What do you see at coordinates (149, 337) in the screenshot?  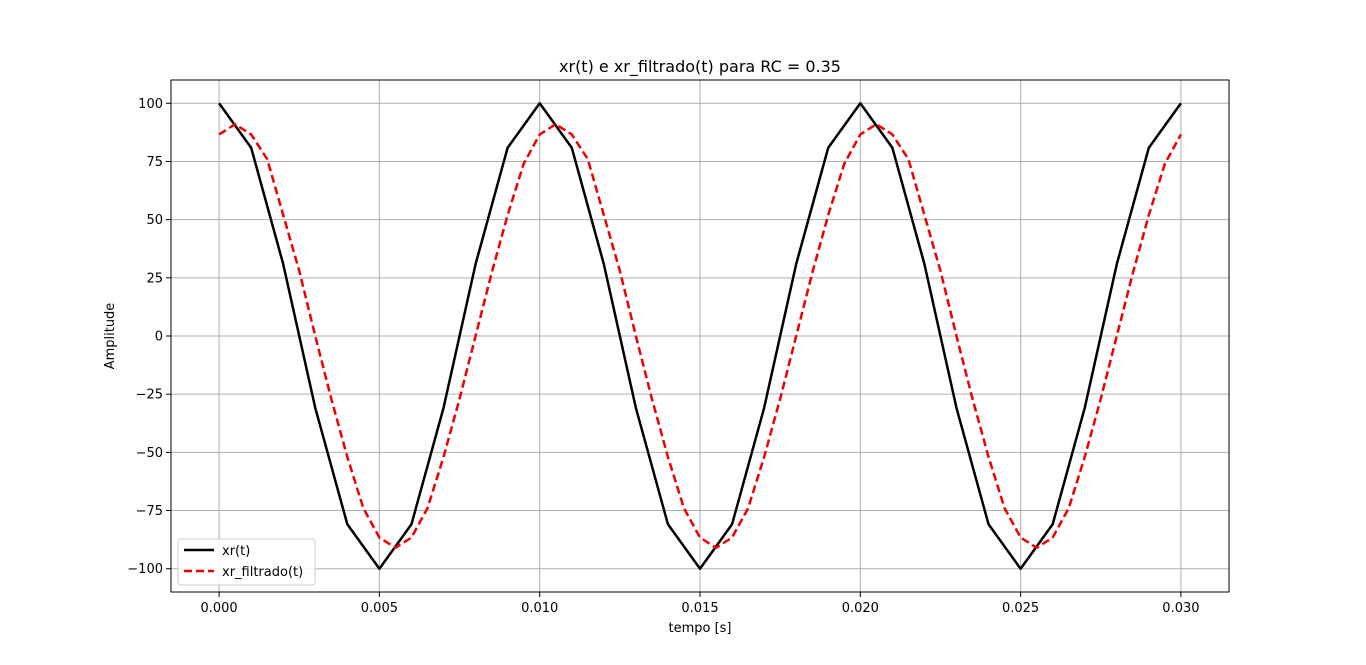 I see `y-axis: 100 75 50 25 0 −25 −50 −75 −100` at bounding box center [149, 337].